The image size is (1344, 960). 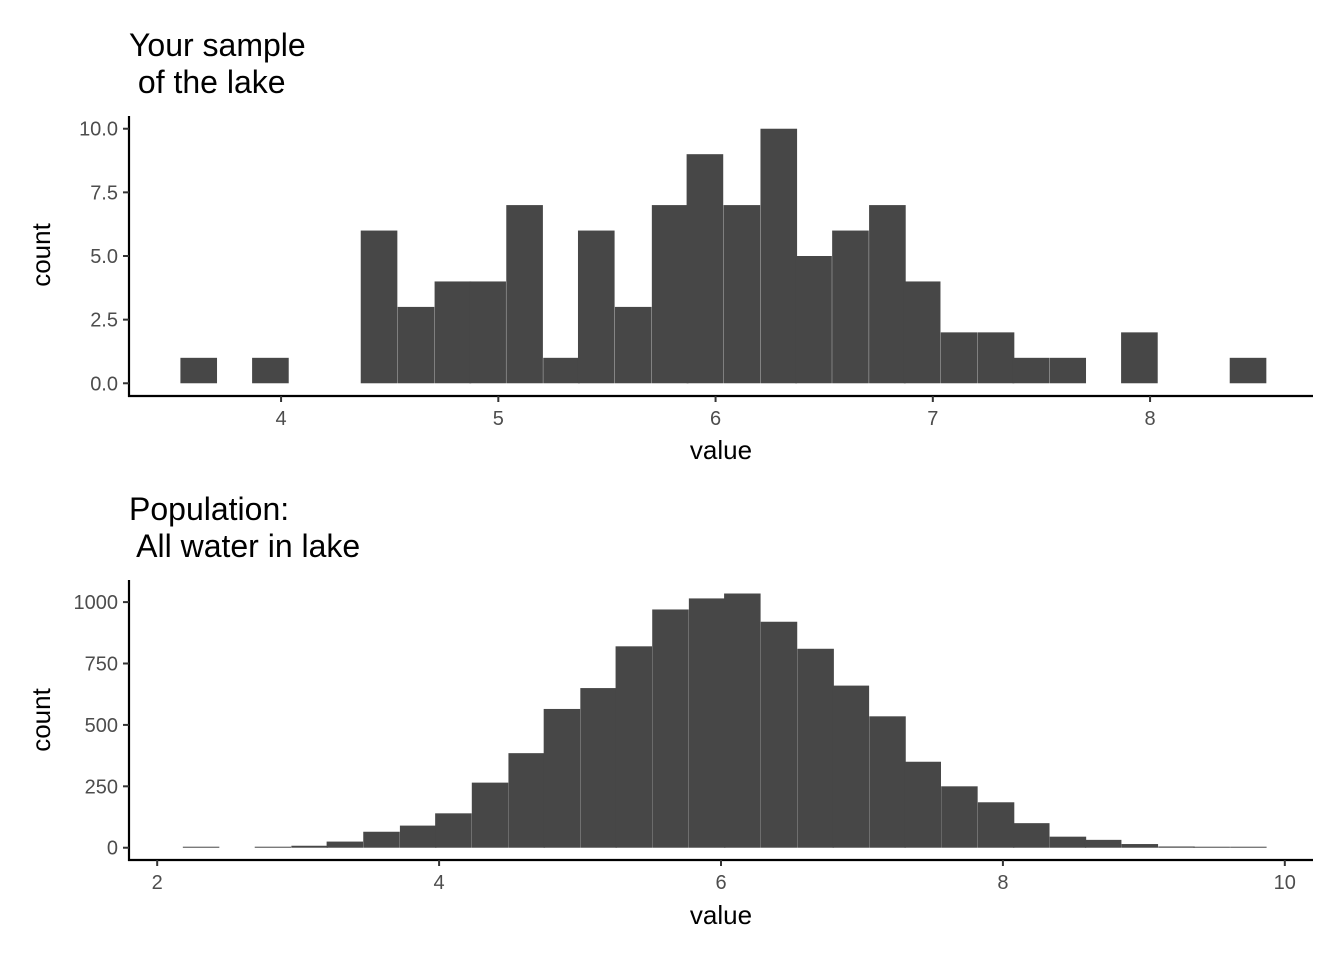 I want to click on population-y-tick-label-0: 0, so click(x=112, y=849).